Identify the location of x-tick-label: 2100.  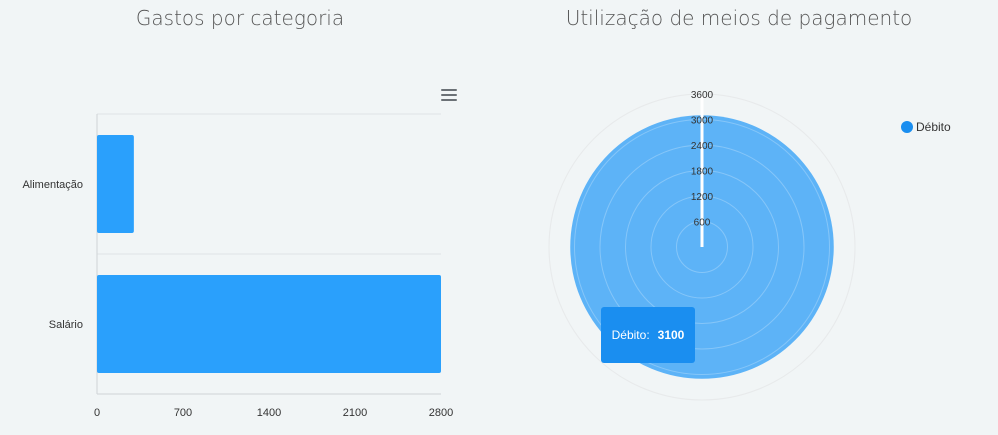
(355, 413).